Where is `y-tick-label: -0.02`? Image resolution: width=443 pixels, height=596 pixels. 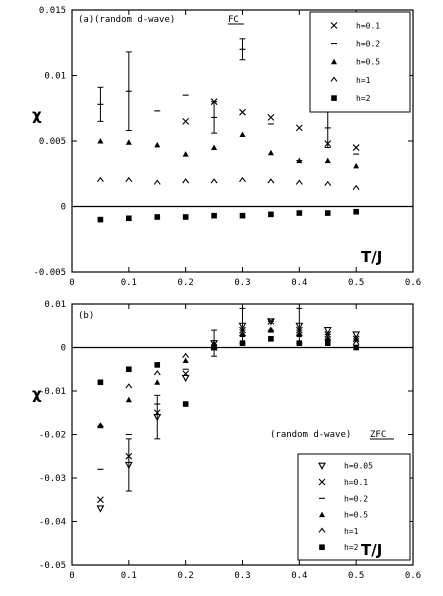 y-tick-label: -0.02 is located at coordinates (52, 436).